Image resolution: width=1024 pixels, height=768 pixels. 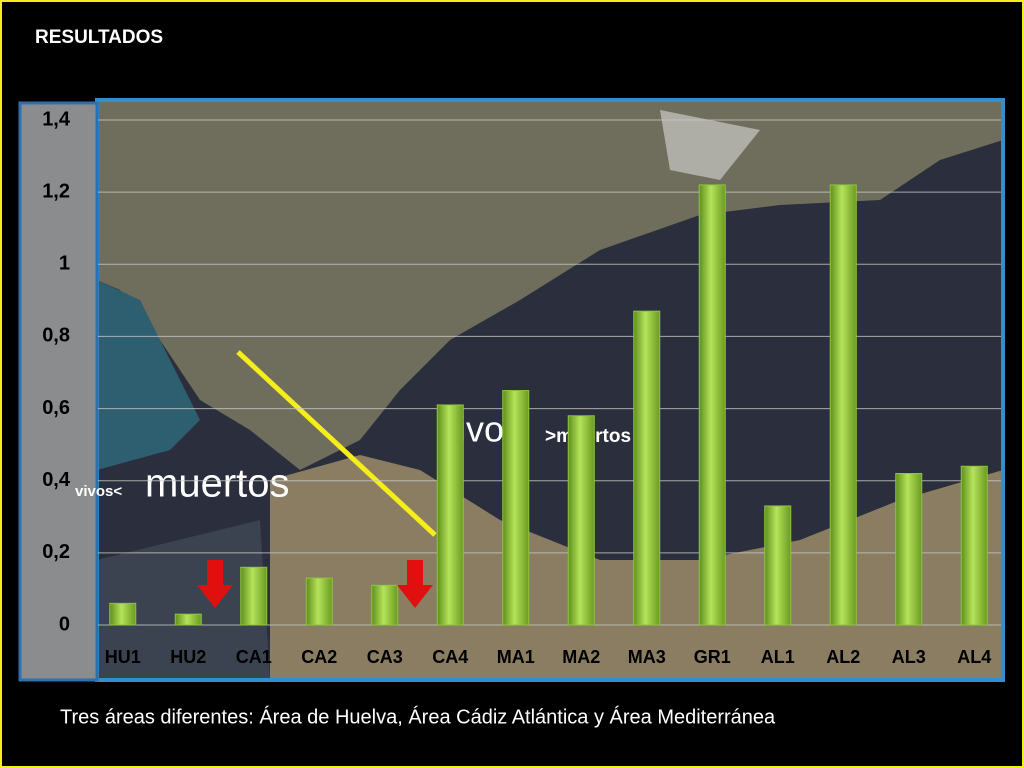 I want to click on annotation: vivos<, so click(x=98, y=491).